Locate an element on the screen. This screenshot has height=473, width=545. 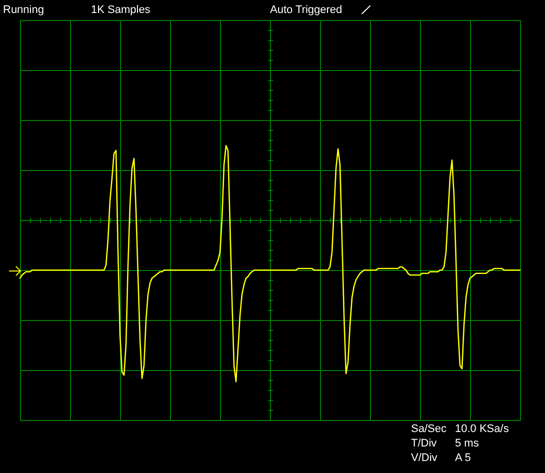
text: Running is located at coordinates (23, 10).